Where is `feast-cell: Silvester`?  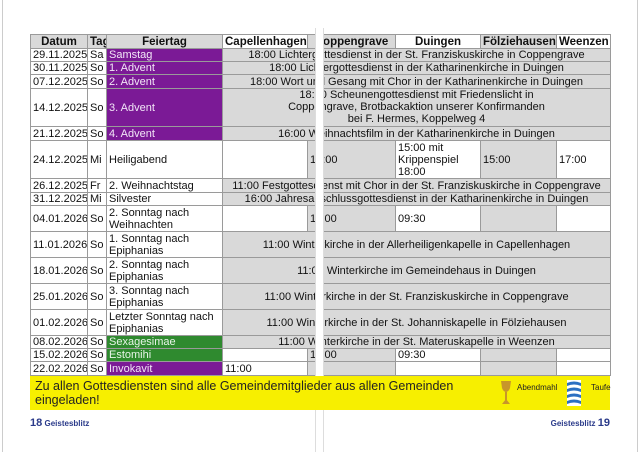
feast-cell: Silvester is located at coordinates (164, 199).